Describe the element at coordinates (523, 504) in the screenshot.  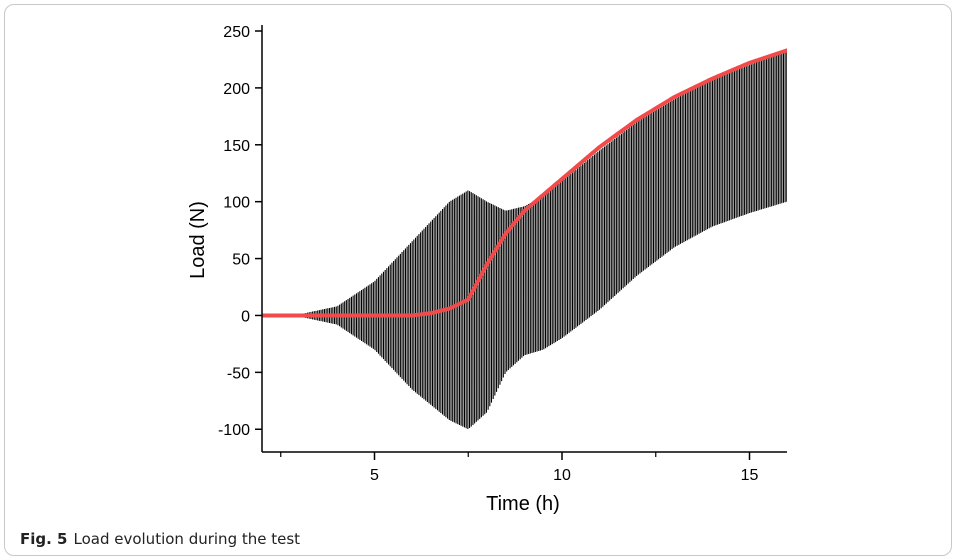
I see `x-axis-label: Time (h)` at that location.